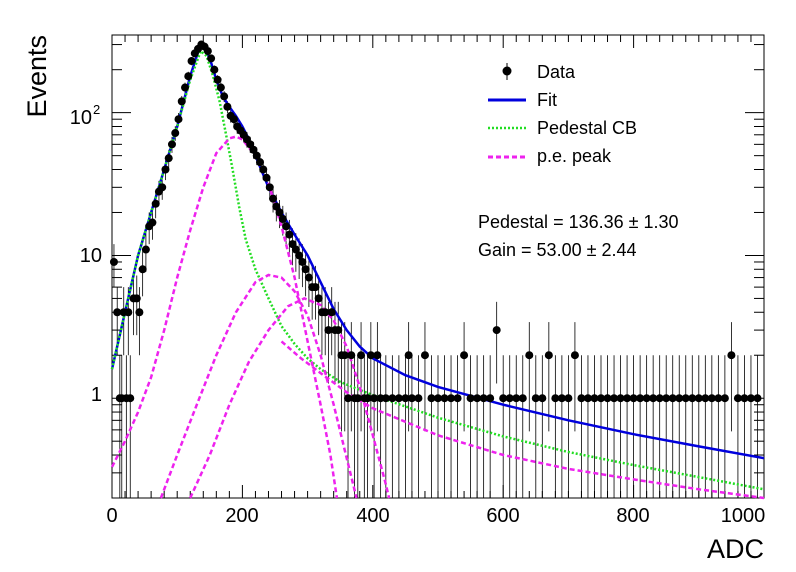 The width and height of the screenshot is (796, 572). I want to click on gain-result-value: 53.00, so click(559, 250).